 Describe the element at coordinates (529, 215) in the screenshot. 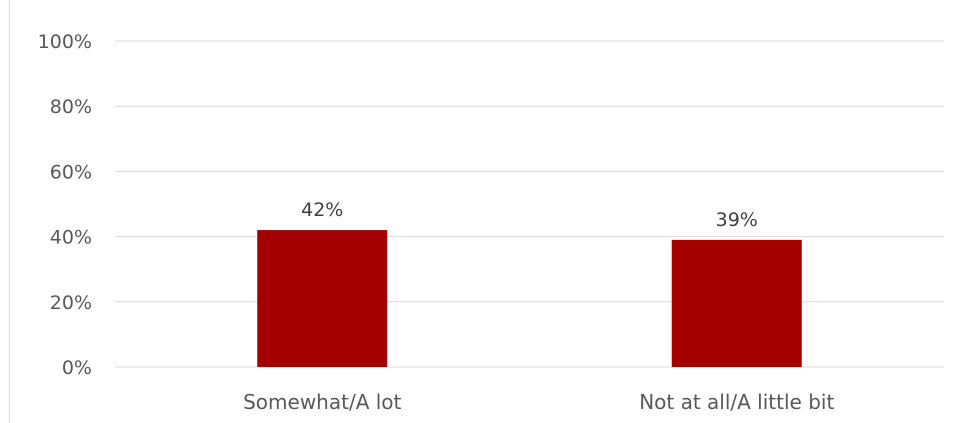

I see `data-labels: 42% 39%` at that location.